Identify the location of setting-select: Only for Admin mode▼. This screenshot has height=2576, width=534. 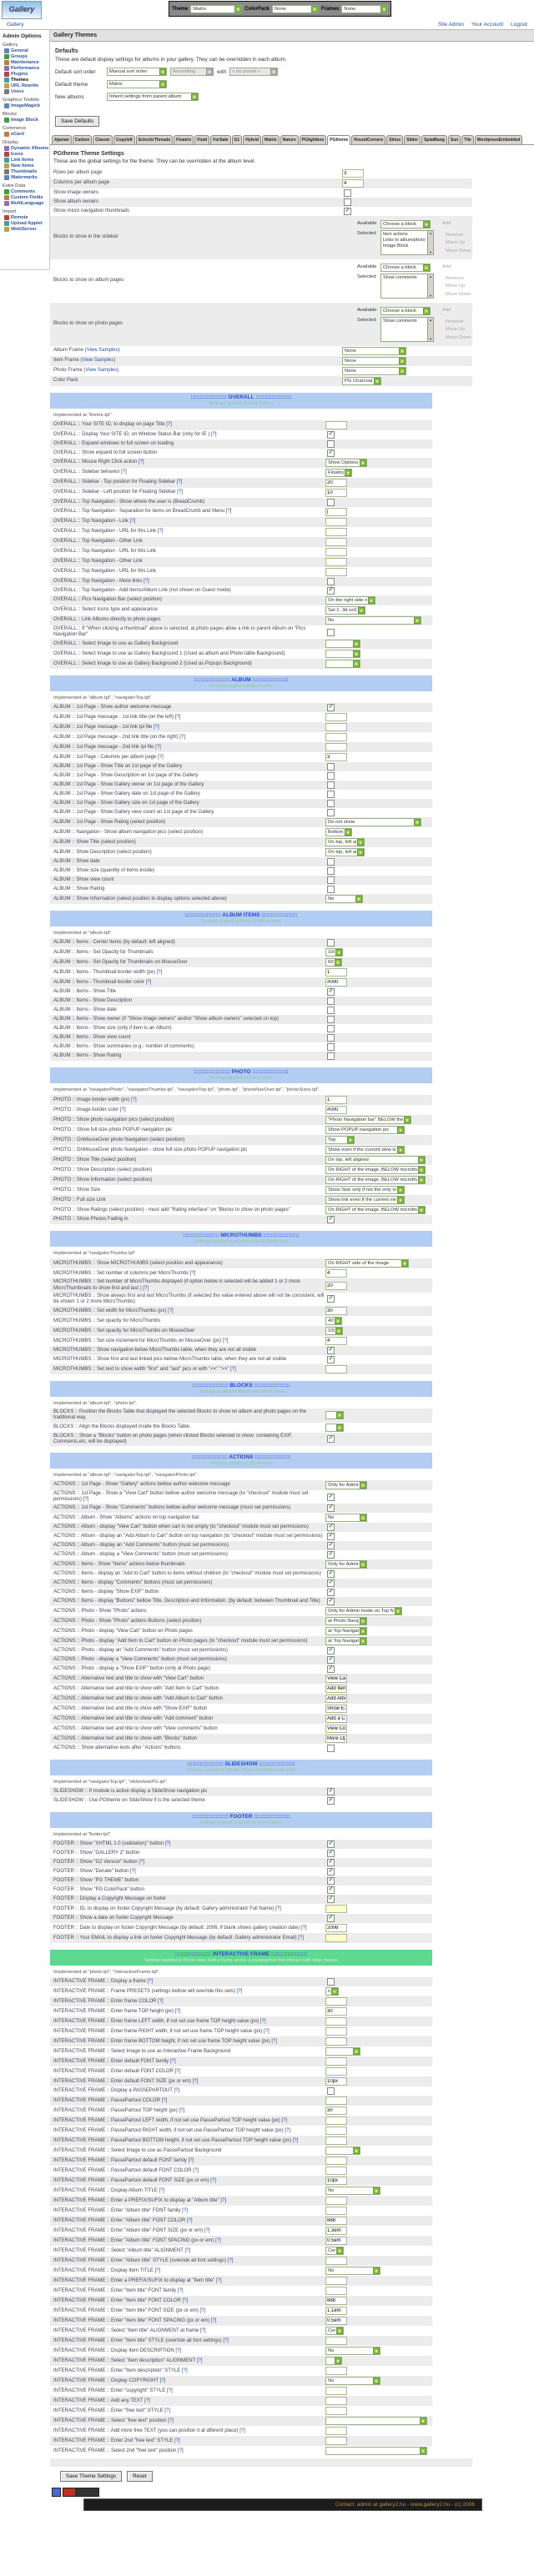
(346, 1564).